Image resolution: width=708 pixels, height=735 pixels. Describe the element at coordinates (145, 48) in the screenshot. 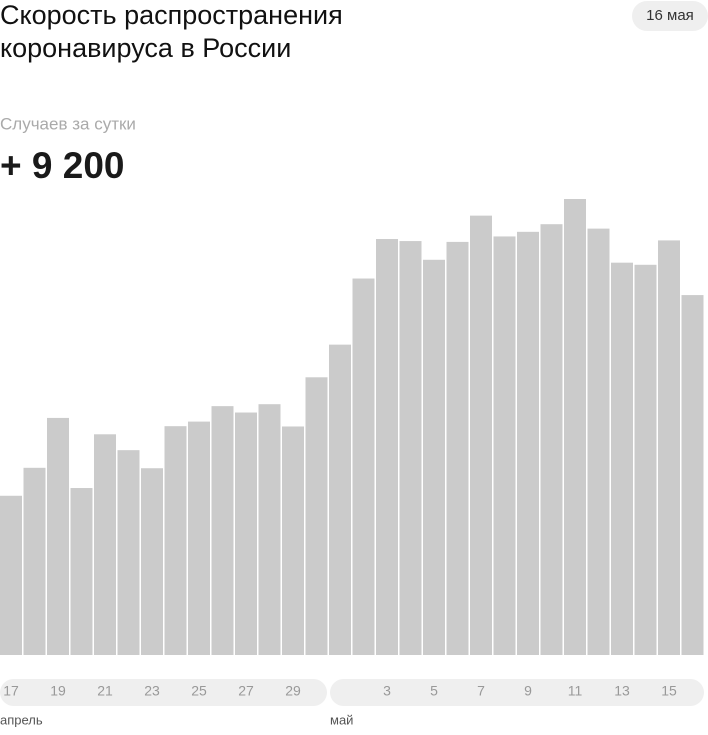

I see `chart-title-line: коронавируса в России` at that location.